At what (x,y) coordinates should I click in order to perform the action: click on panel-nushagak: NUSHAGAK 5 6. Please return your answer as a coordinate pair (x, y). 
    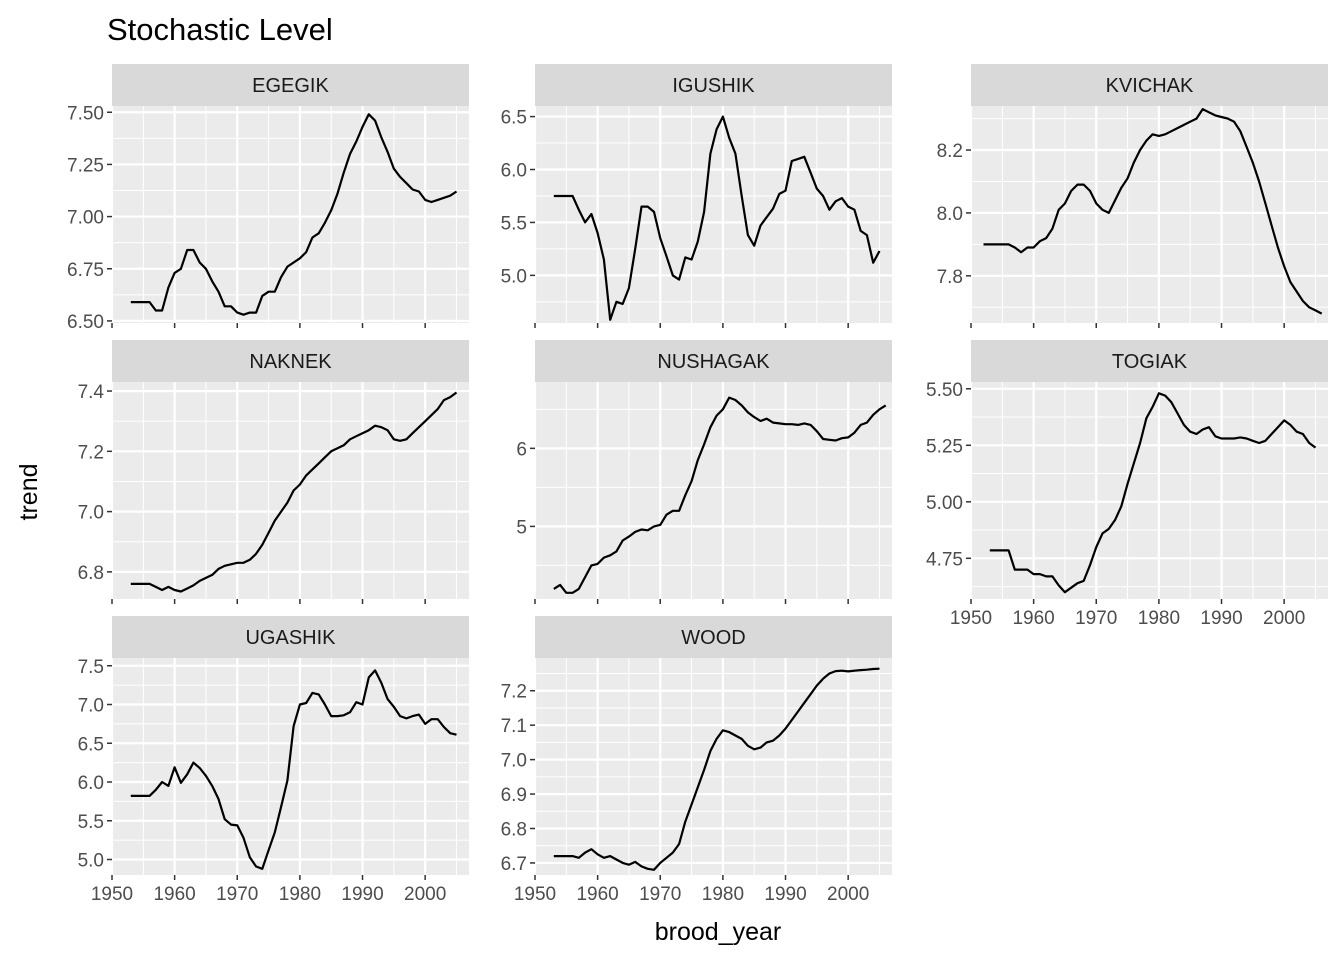
    Looking at the image, I should click on (704, 472).